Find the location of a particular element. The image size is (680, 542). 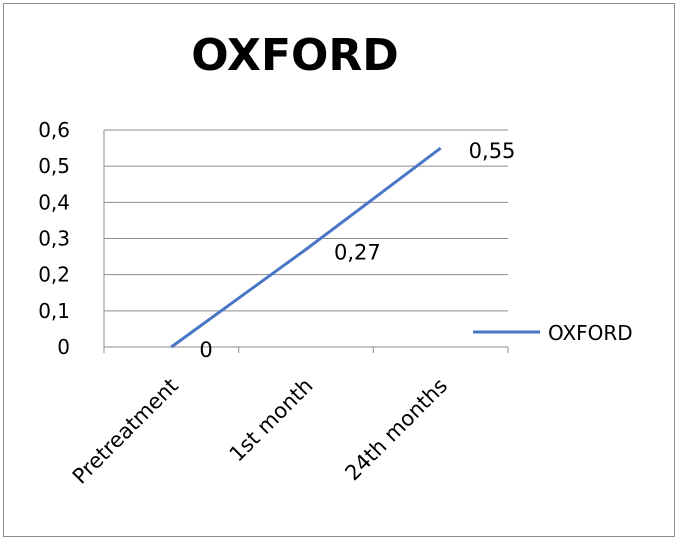

y-tick-label: 0,2 is located at coordinates (54, 275).